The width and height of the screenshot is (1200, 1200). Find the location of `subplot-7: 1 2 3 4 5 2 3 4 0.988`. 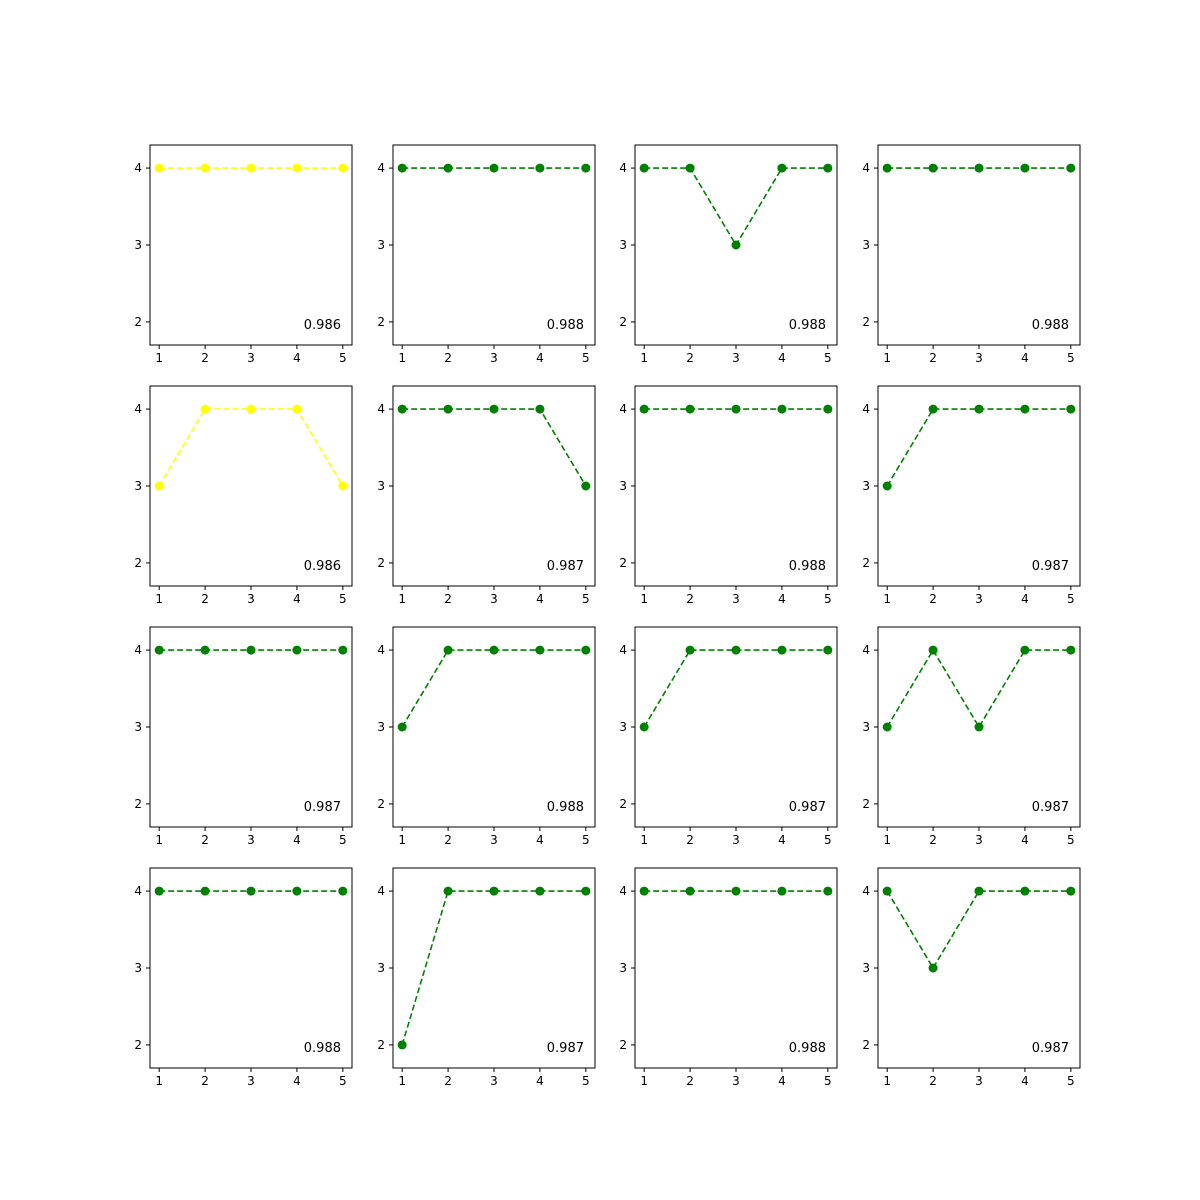

subplot-7: 1 2 3 4 5 2 3 4 0.988 is located at coordinates (728, 495).